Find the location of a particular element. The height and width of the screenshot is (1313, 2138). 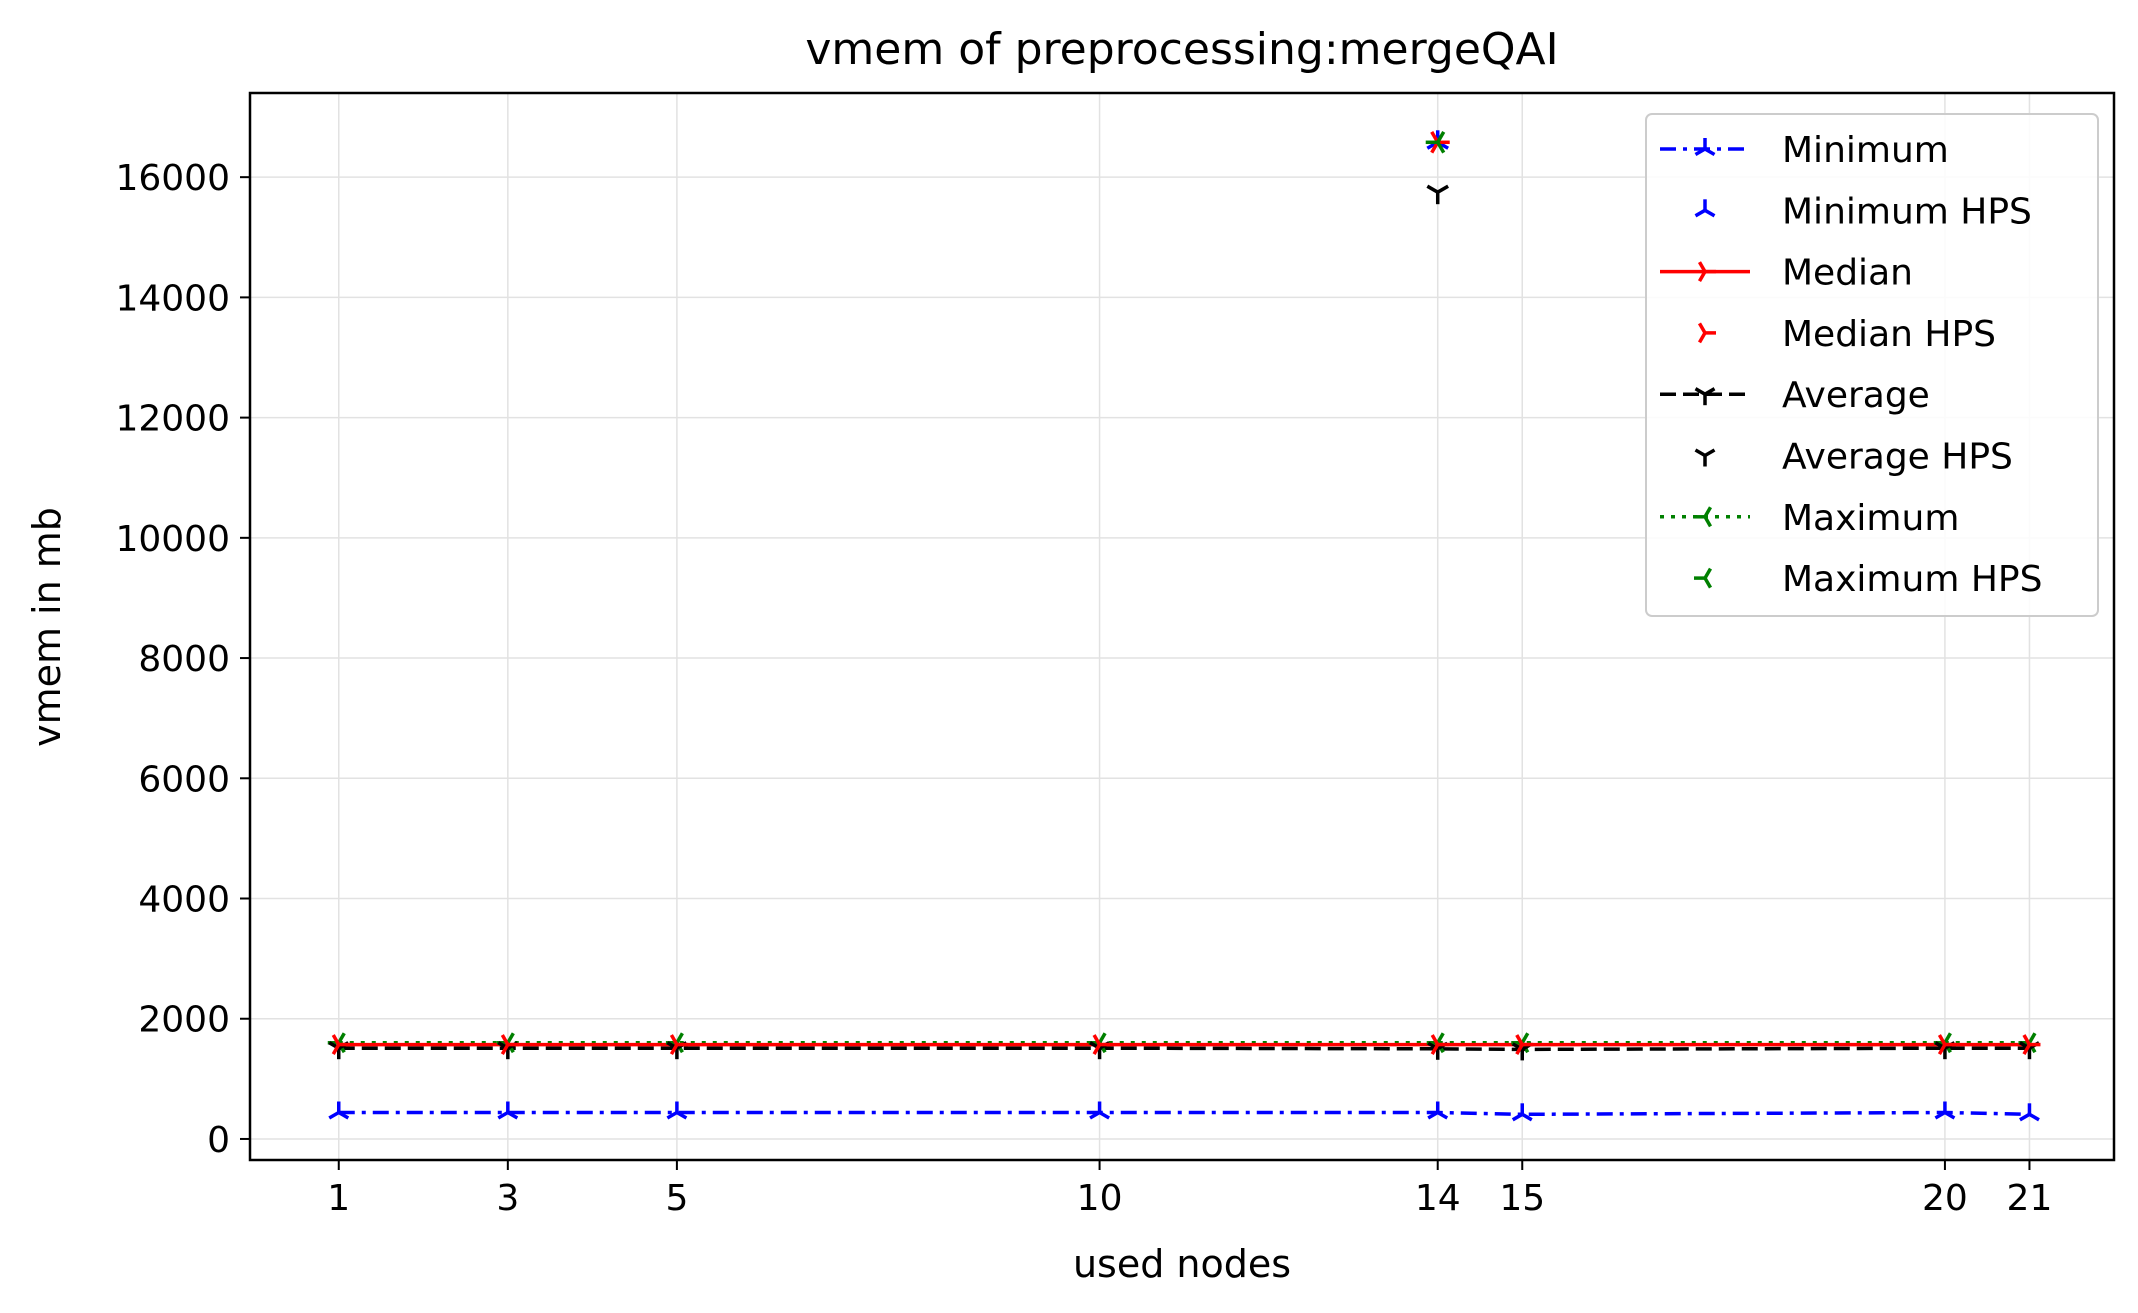

legend-marker-median-hps is located at coordinates (1706, 333).